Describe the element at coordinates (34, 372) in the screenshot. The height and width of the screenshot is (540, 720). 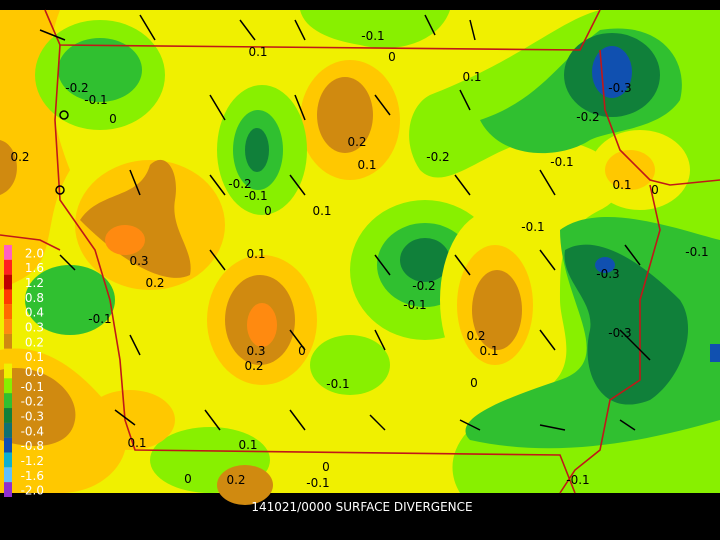
I see `colorbar-label: 0.0` at that location.